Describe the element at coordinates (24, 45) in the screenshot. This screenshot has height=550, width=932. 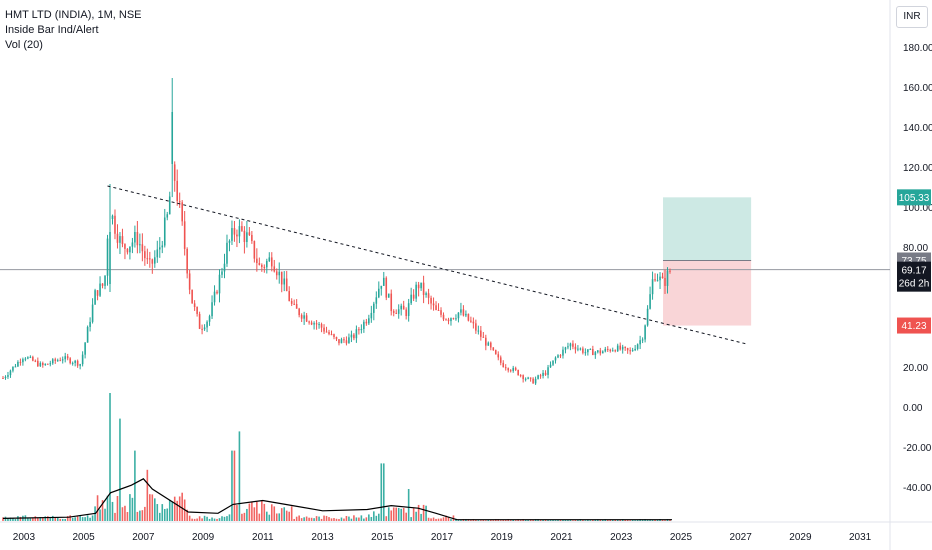
I see `indicator-volume: Vol (20)` at that location.